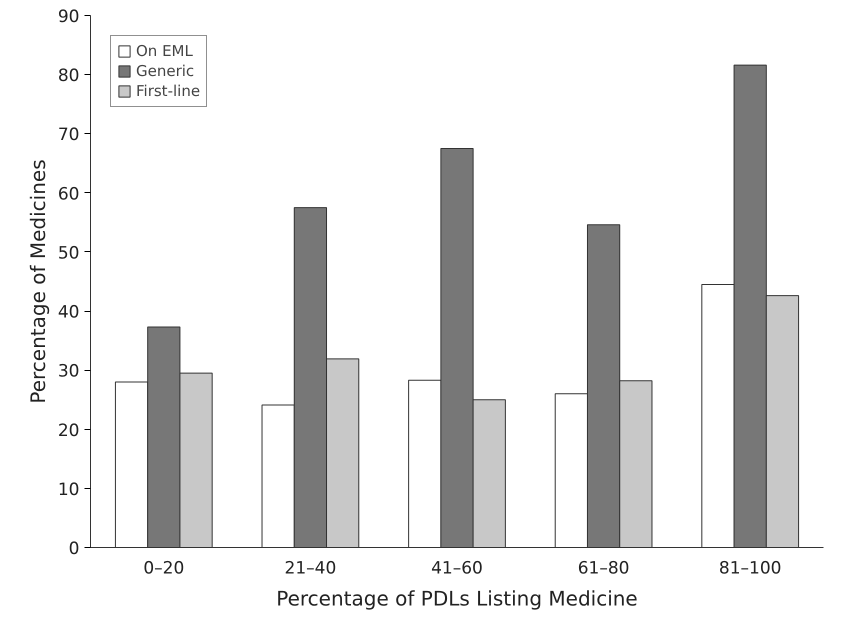 The width and height of the screenshot is (843, 627). What do you see at coordinates (69, 430) in the screenshot?
I see `y-tick-label: 20` at bounding box center [69, 430].